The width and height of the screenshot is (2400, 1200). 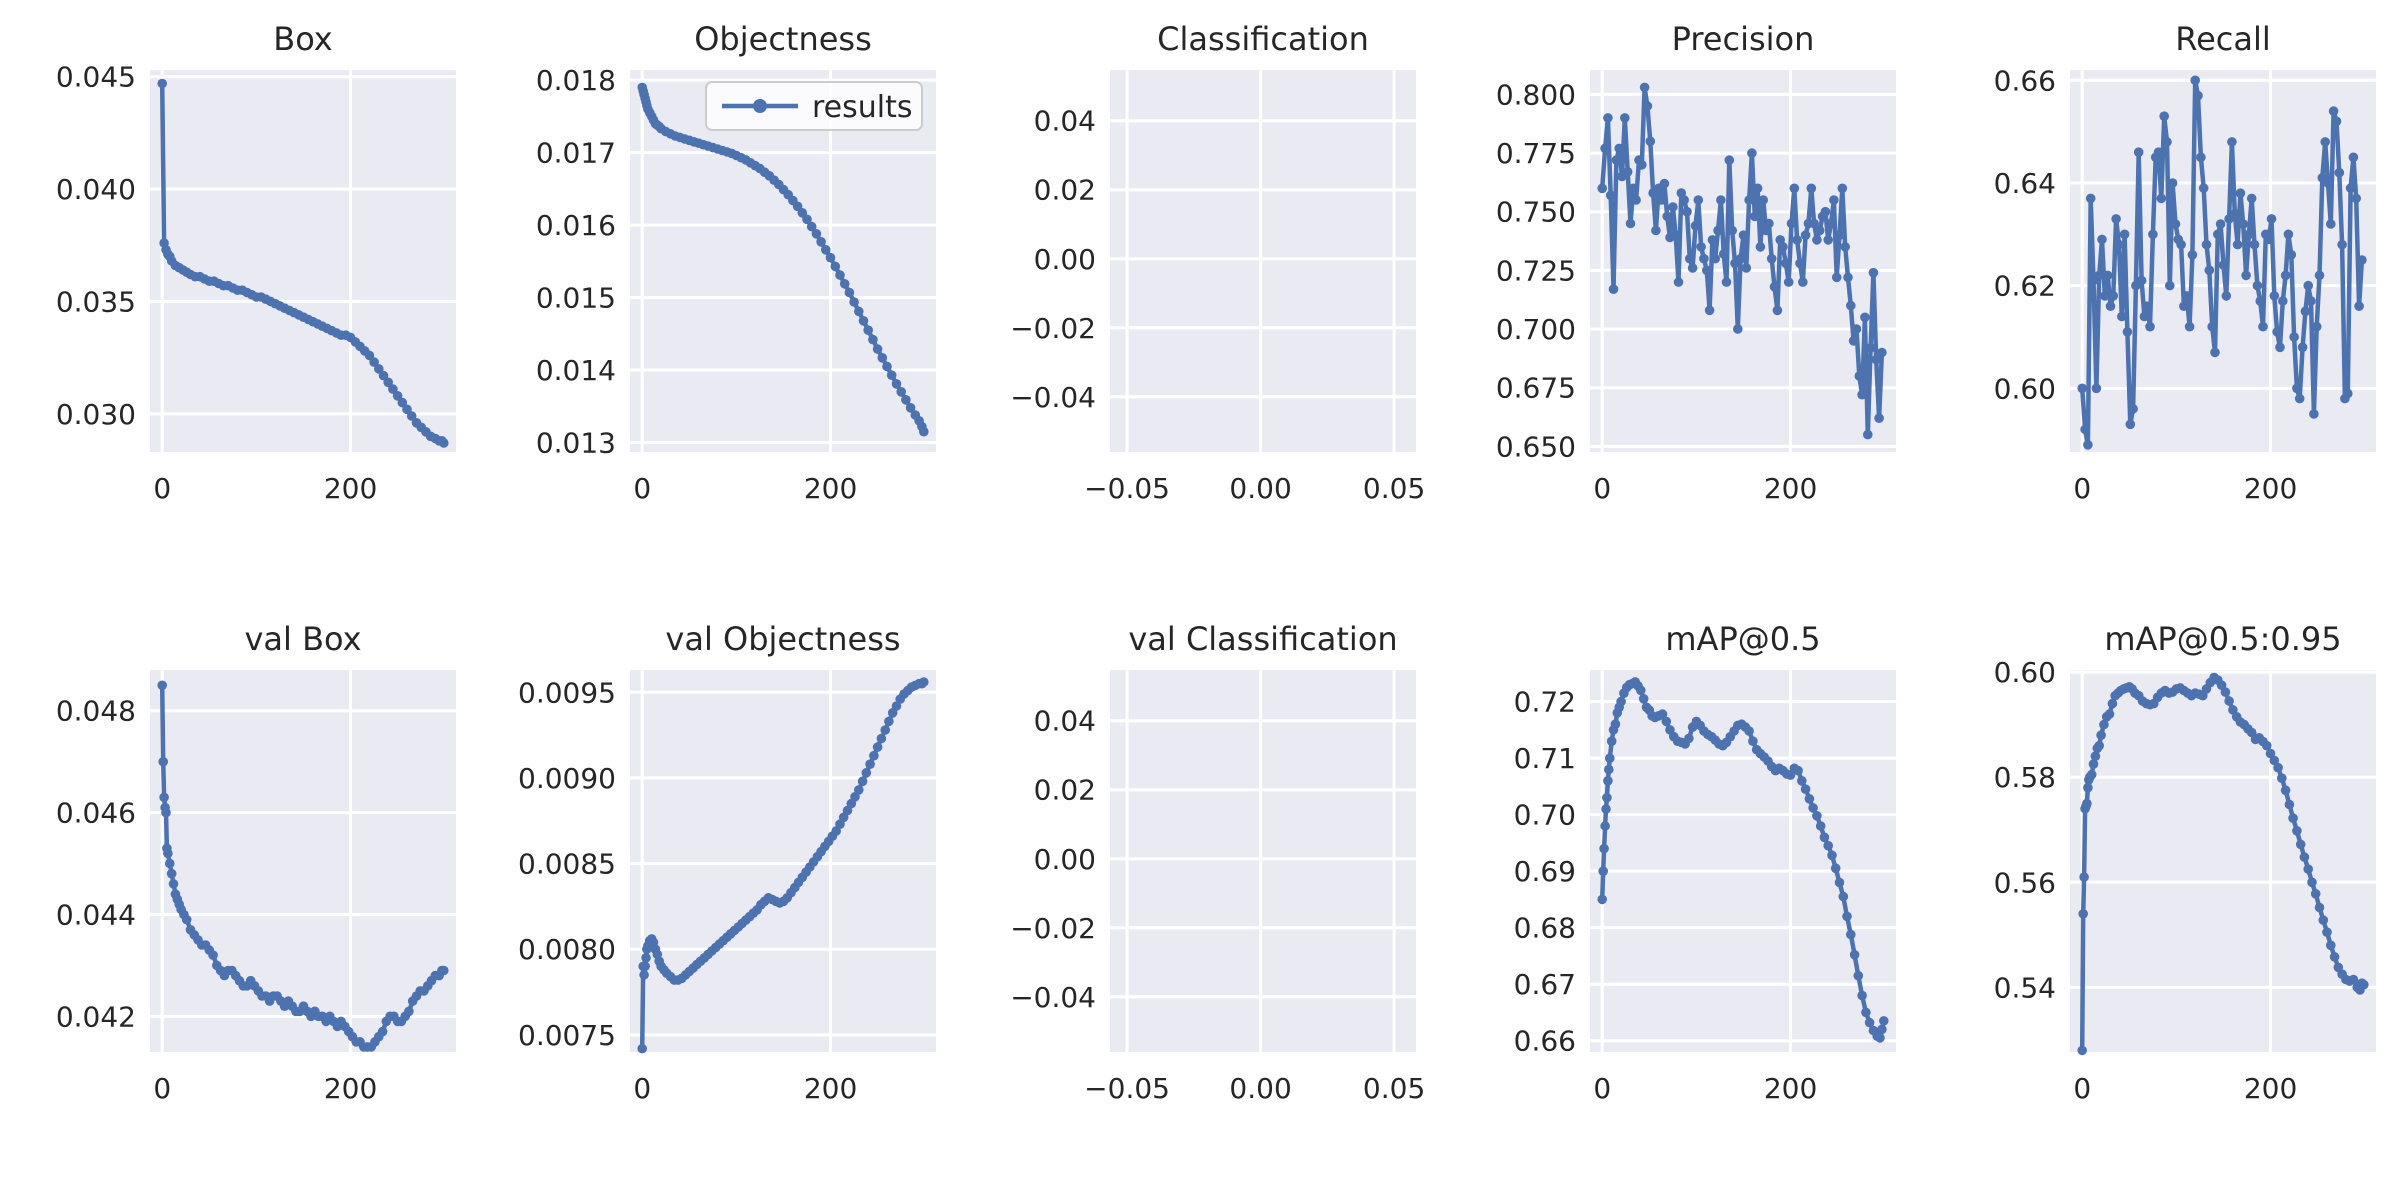 I want to click on y-tick-label: 0.040, so click(x=96, y=189).